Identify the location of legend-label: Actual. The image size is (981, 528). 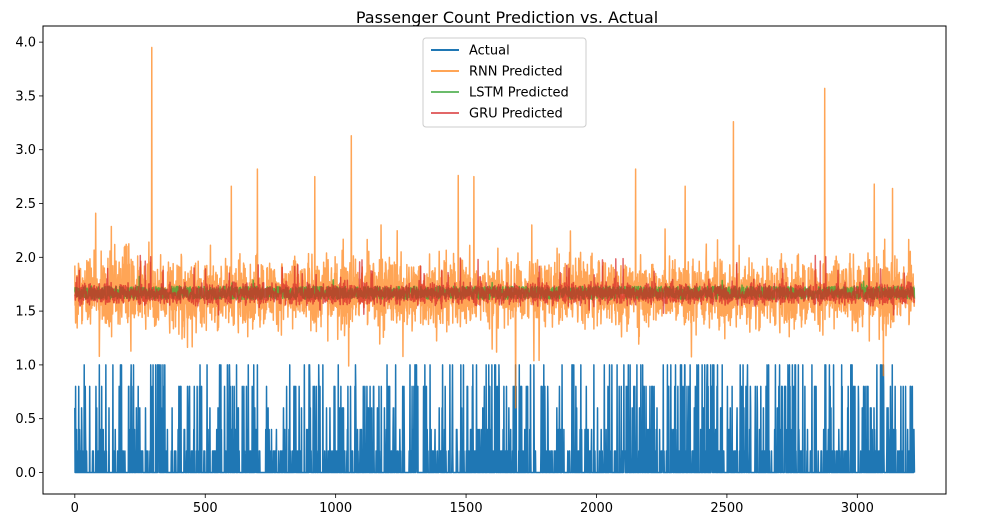
(489, 51).